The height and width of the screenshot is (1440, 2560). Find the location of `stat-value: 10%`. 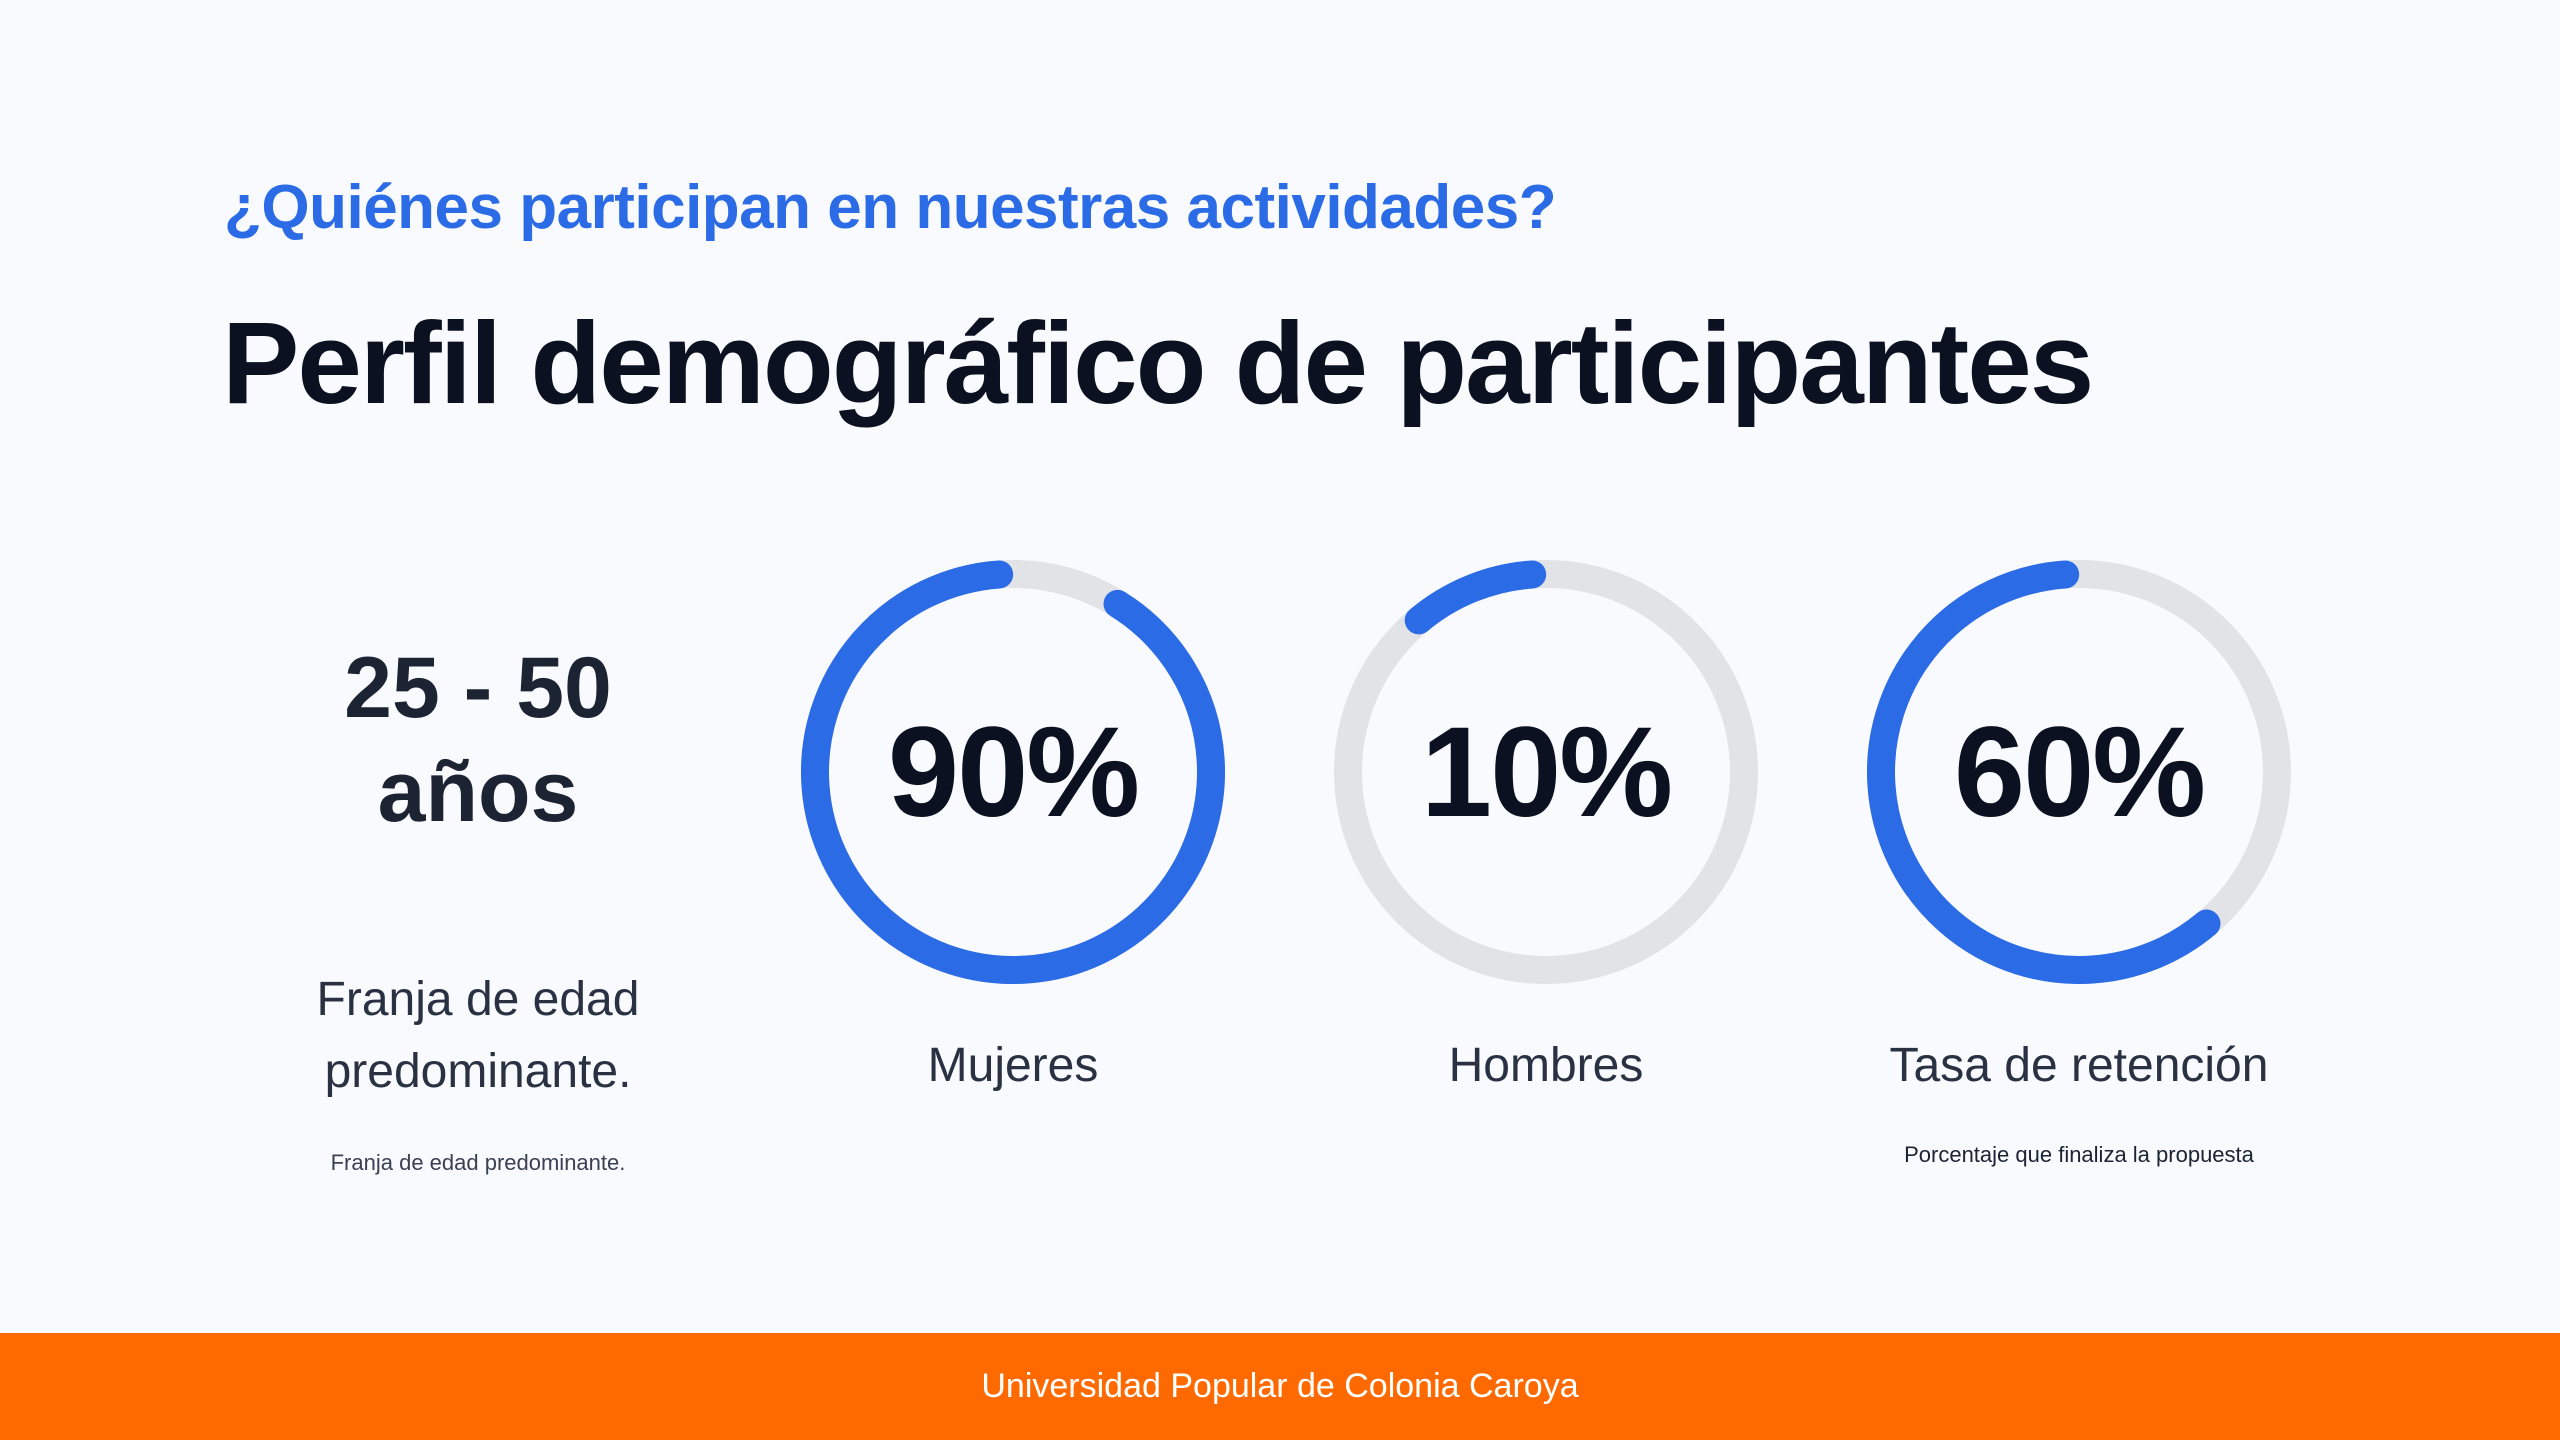

stat-value: 10% is located at coordinates (1546, 772).